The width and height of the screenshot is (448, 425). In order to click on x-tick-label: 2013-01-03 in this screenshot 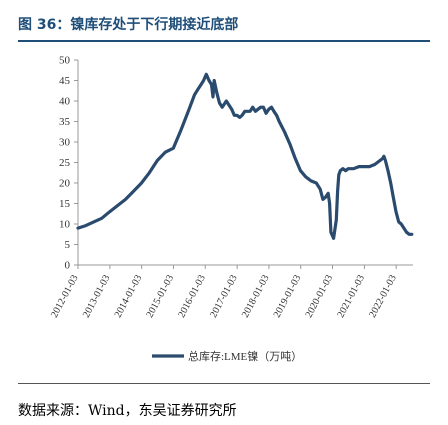, I will do `click(97, 296)`.